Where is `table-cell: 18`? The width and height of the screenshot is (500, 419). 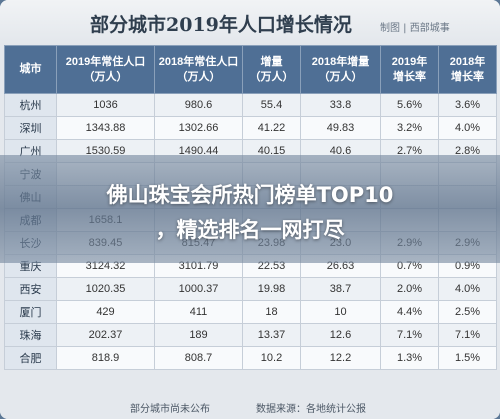
table-cell: 18 is located at coordinates (271, 312).